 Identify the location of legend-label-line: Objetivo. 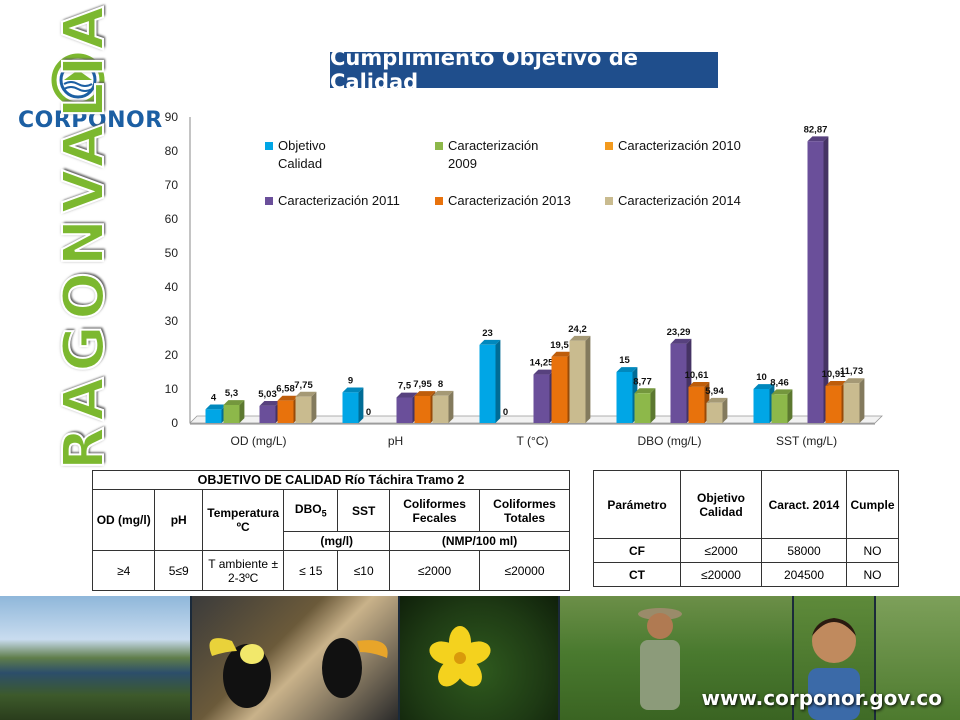
(302, 145).